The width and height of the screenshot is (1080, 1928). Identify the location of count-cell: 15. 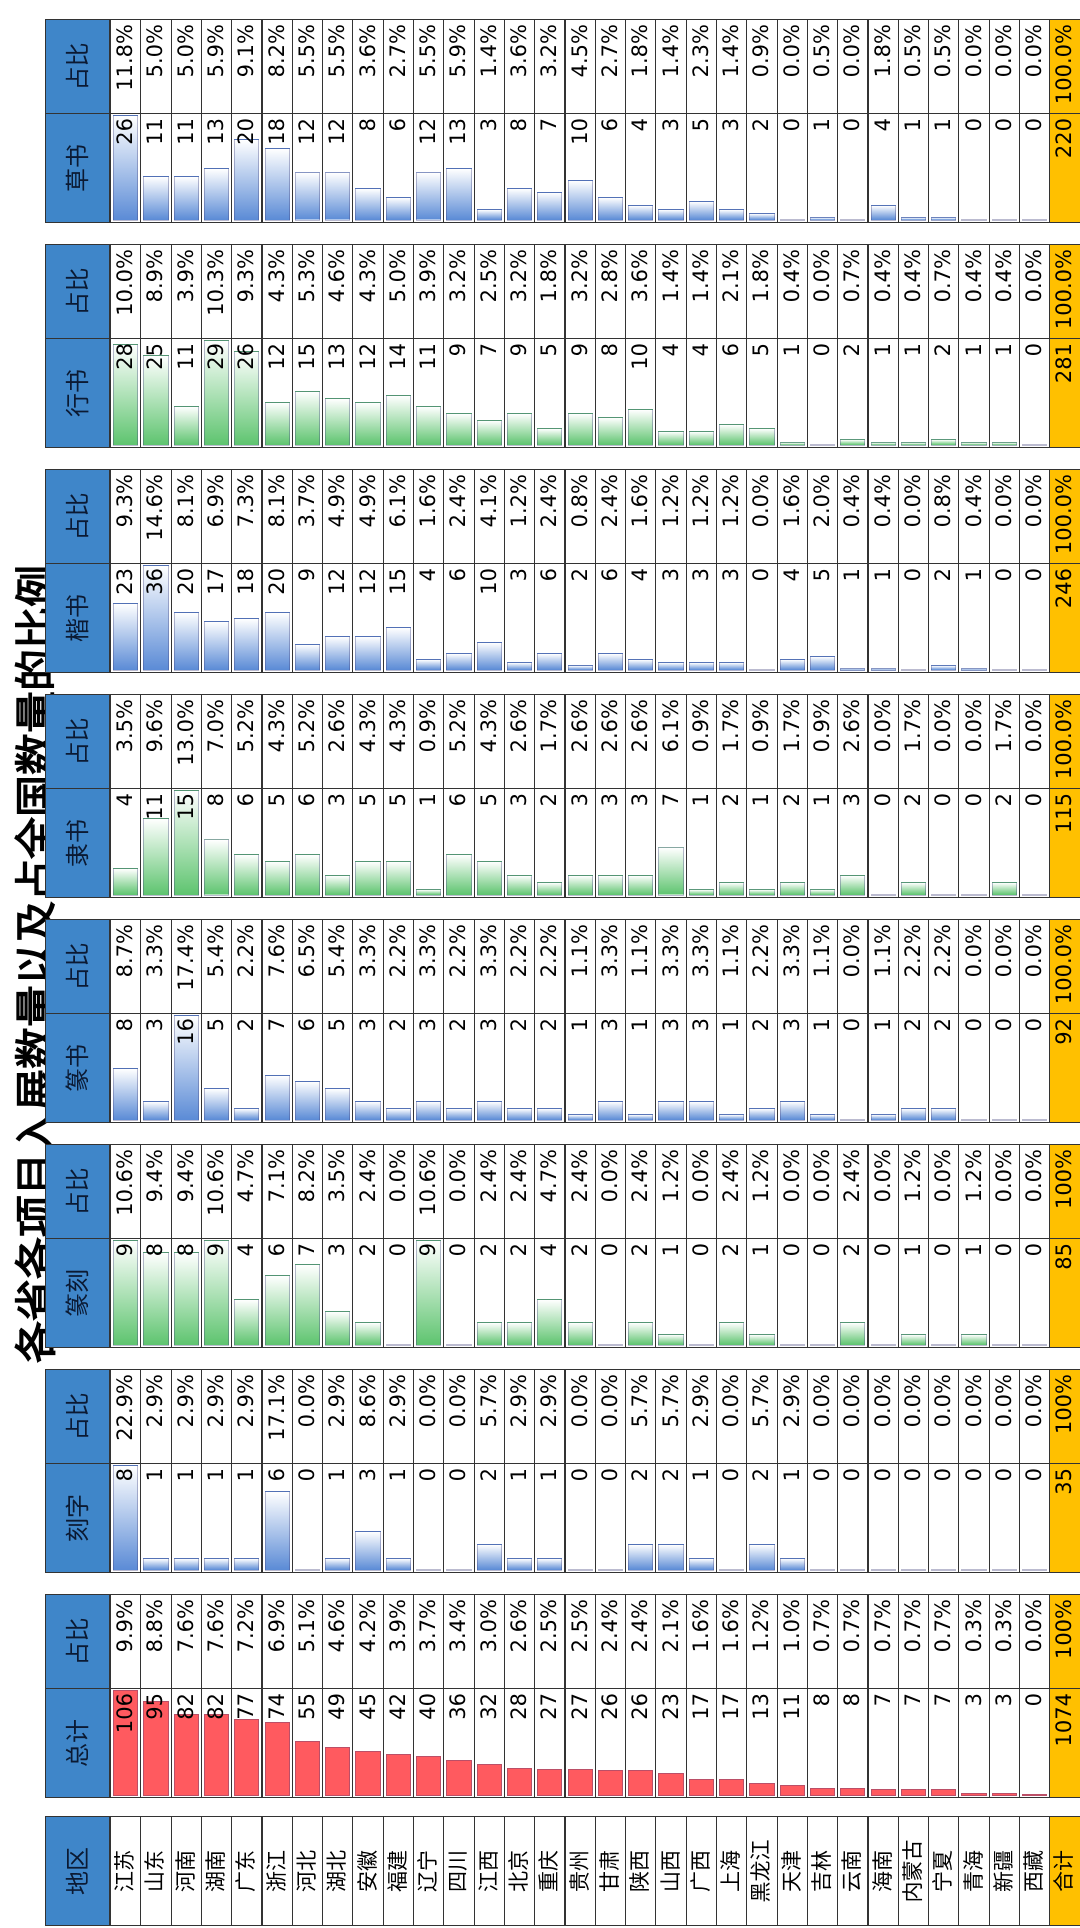
(186, 843).